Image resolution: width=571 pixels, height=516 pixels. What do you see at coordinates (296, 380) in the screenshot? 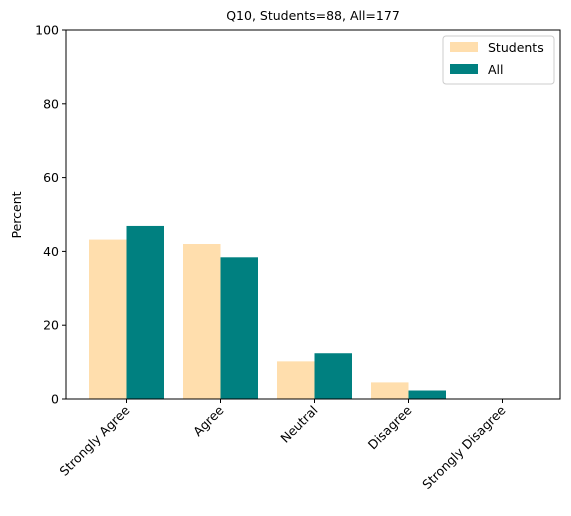
I see `bar-students-neutral` at bounding box center [296, 380].